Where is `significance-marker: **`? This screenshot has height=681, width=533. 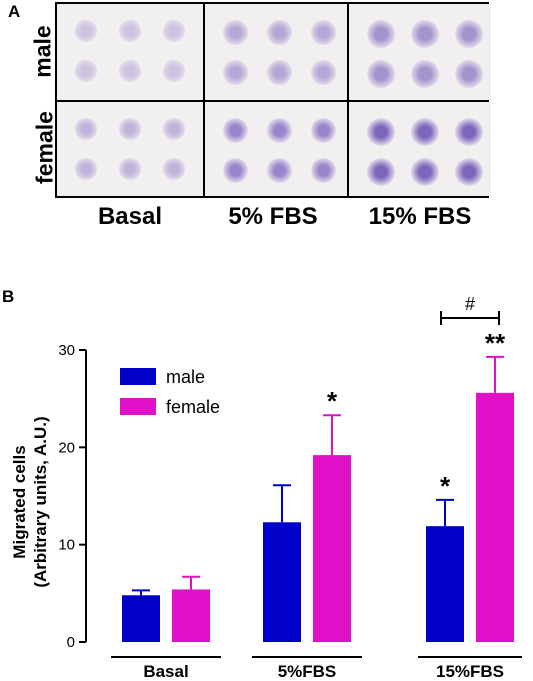
significance-marker: ** is located at coordinates (495, 343).